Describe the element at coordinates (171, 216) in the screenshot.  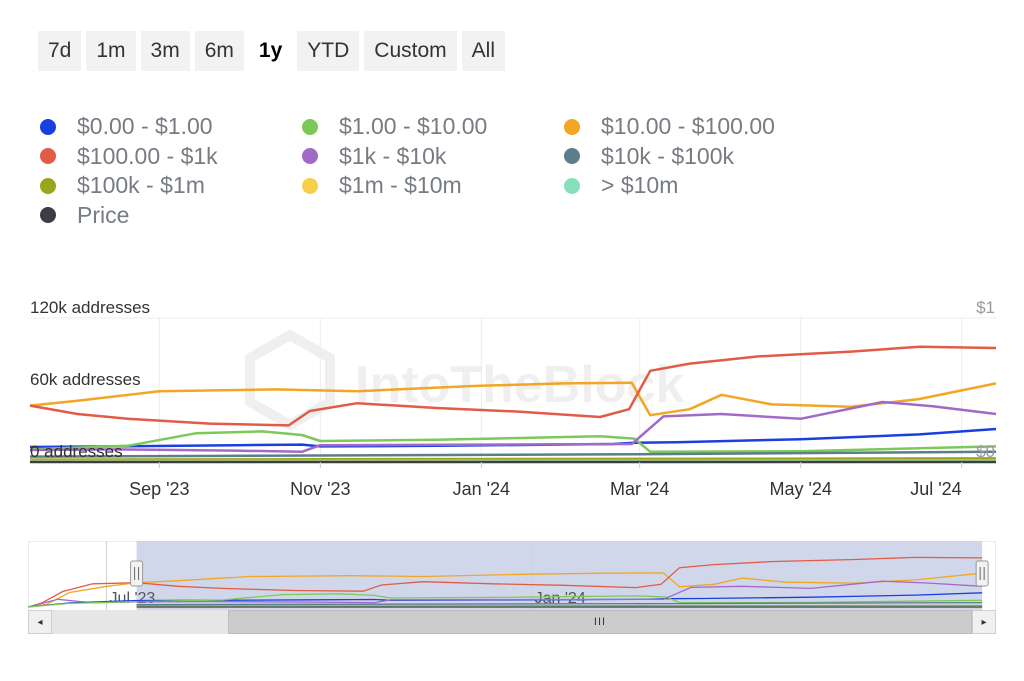
I see `legend-item: Price` at that location.